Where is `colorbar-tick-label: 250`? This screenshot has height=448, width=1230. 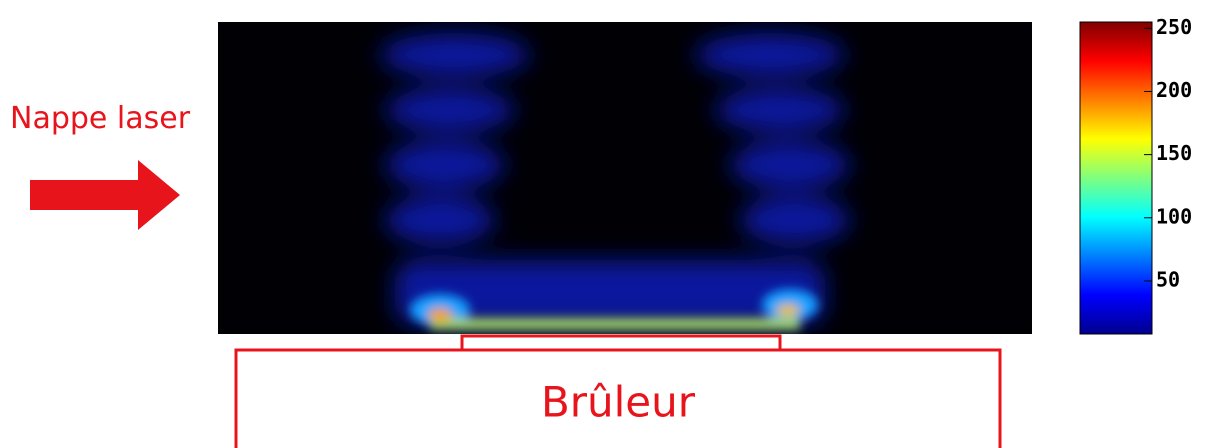
colorbar-tick-label: 250 is located at coordinates (1174, 27).